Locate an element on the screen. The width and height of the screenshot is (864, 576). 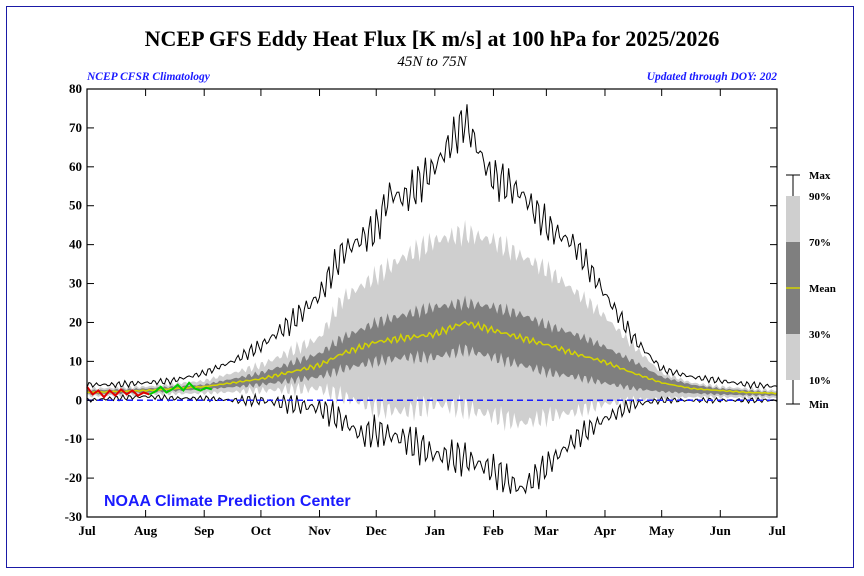
x-tick-label: Jun is located at coordinates (721, 530).